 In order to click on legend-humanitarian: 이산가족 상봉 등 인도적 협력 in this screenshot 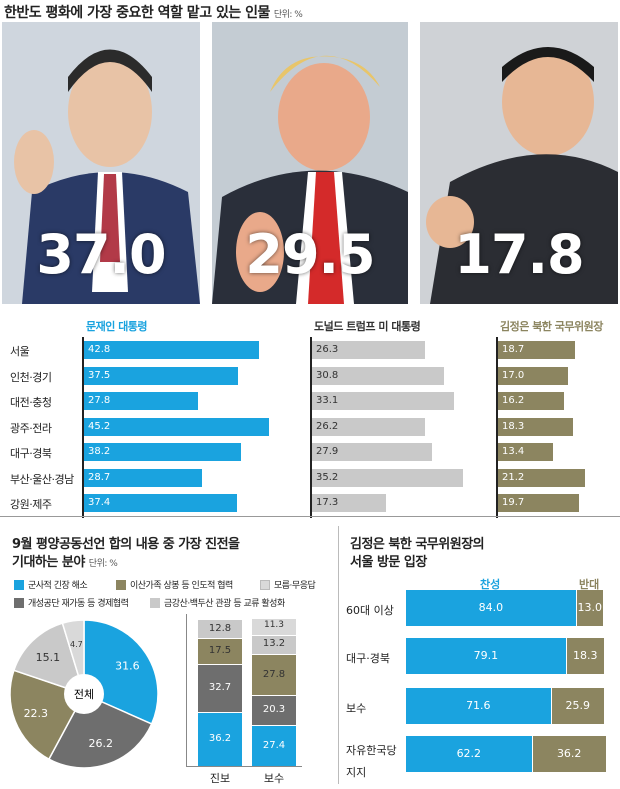, I will do `click(174, 584)`.